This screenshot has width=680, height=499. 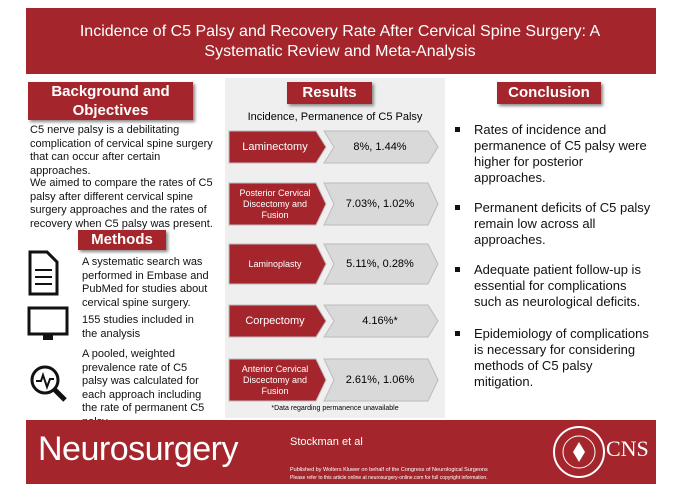 What do you see at coordinates (122, 240) in the screenshot?
I see `methods-heading: Methods` at bounding box center [122, 240].